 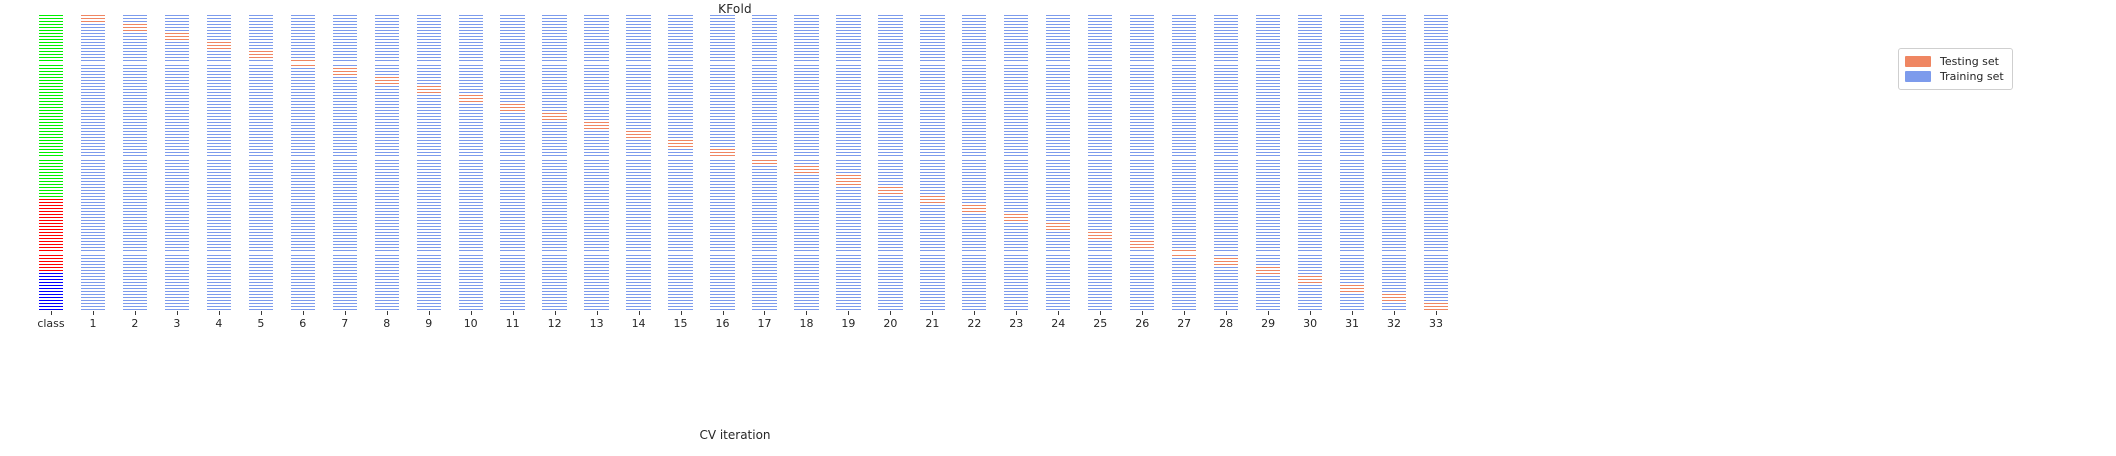 What do you see at coordinates (135, 313) in the screenshot?
I see `x-tick-mark` at bounding box center [135, 313].